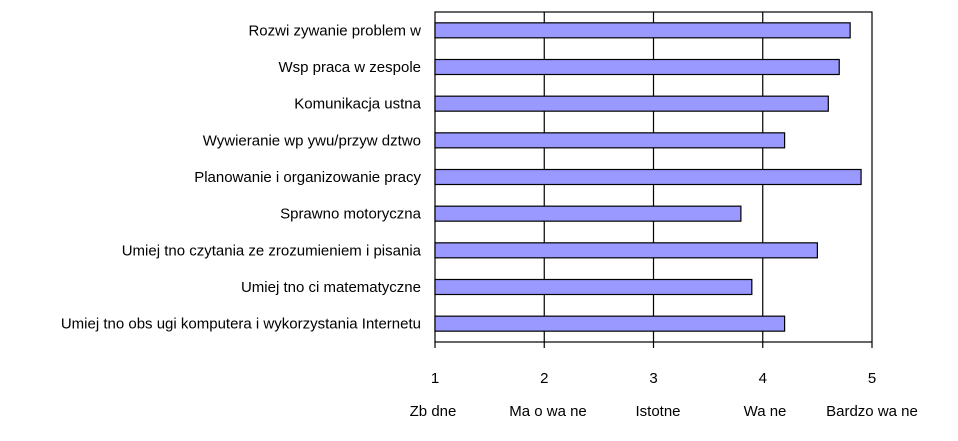 Image resolution: width=958 pixels, height=441 pixels. I want to click on scale-label: Wa ne, so click(765, 411).